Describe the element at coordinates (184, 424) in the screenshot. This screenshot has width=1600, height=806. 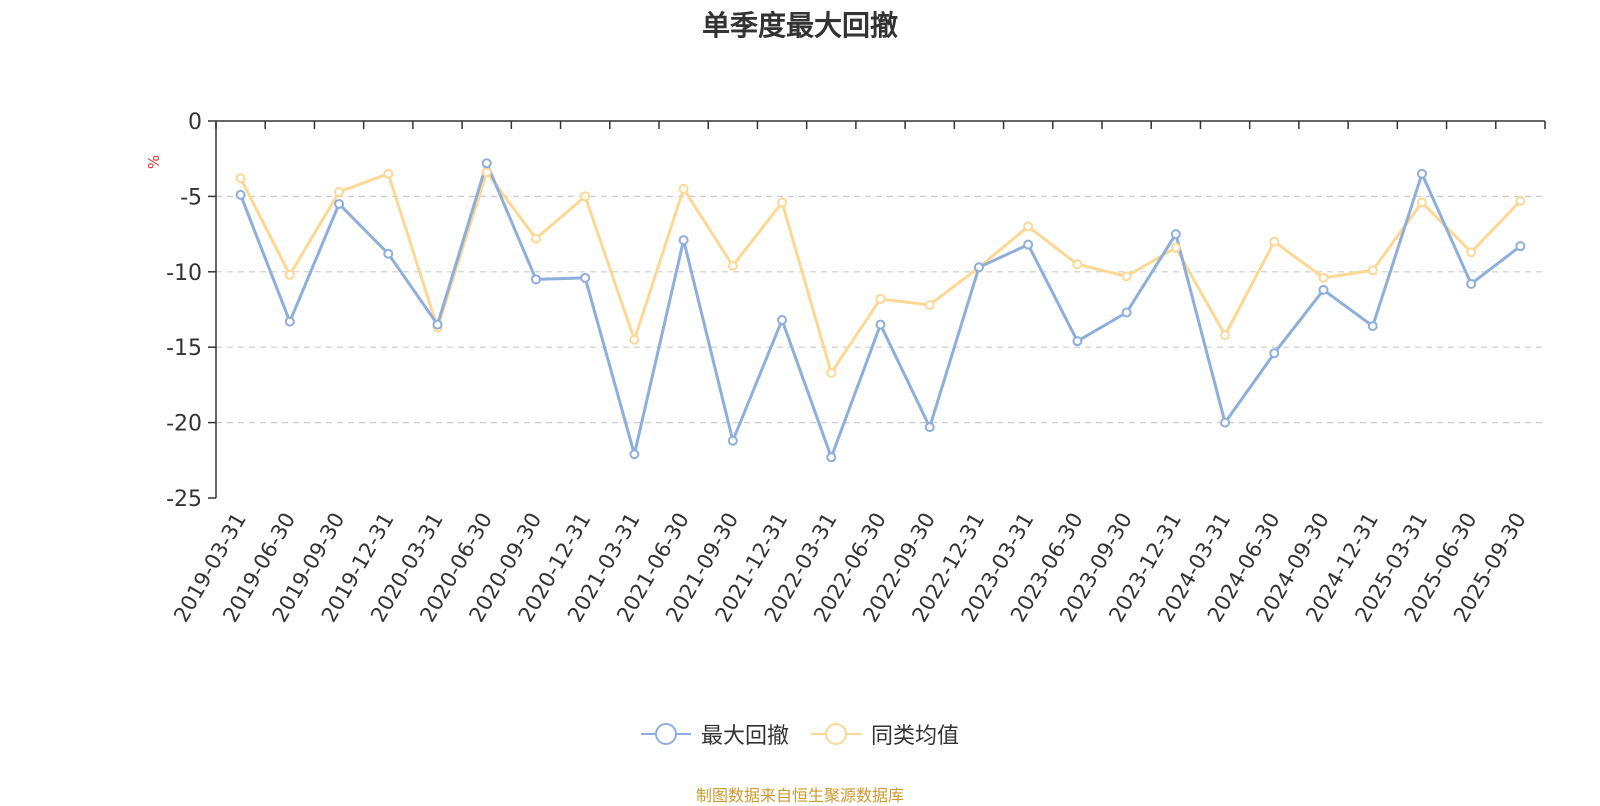
I see `y-tick-label: -20` at that location.